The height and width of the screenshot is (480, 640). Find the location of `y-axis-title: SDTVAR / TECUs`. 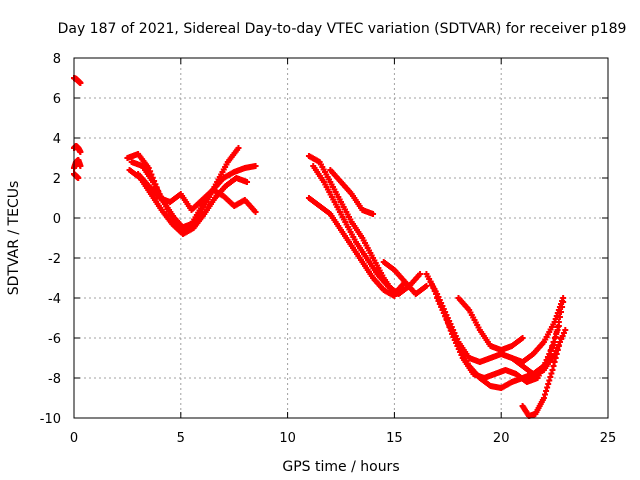

y-axis-title: SDTVAR / TECUs is located at coordinates (14, 238).